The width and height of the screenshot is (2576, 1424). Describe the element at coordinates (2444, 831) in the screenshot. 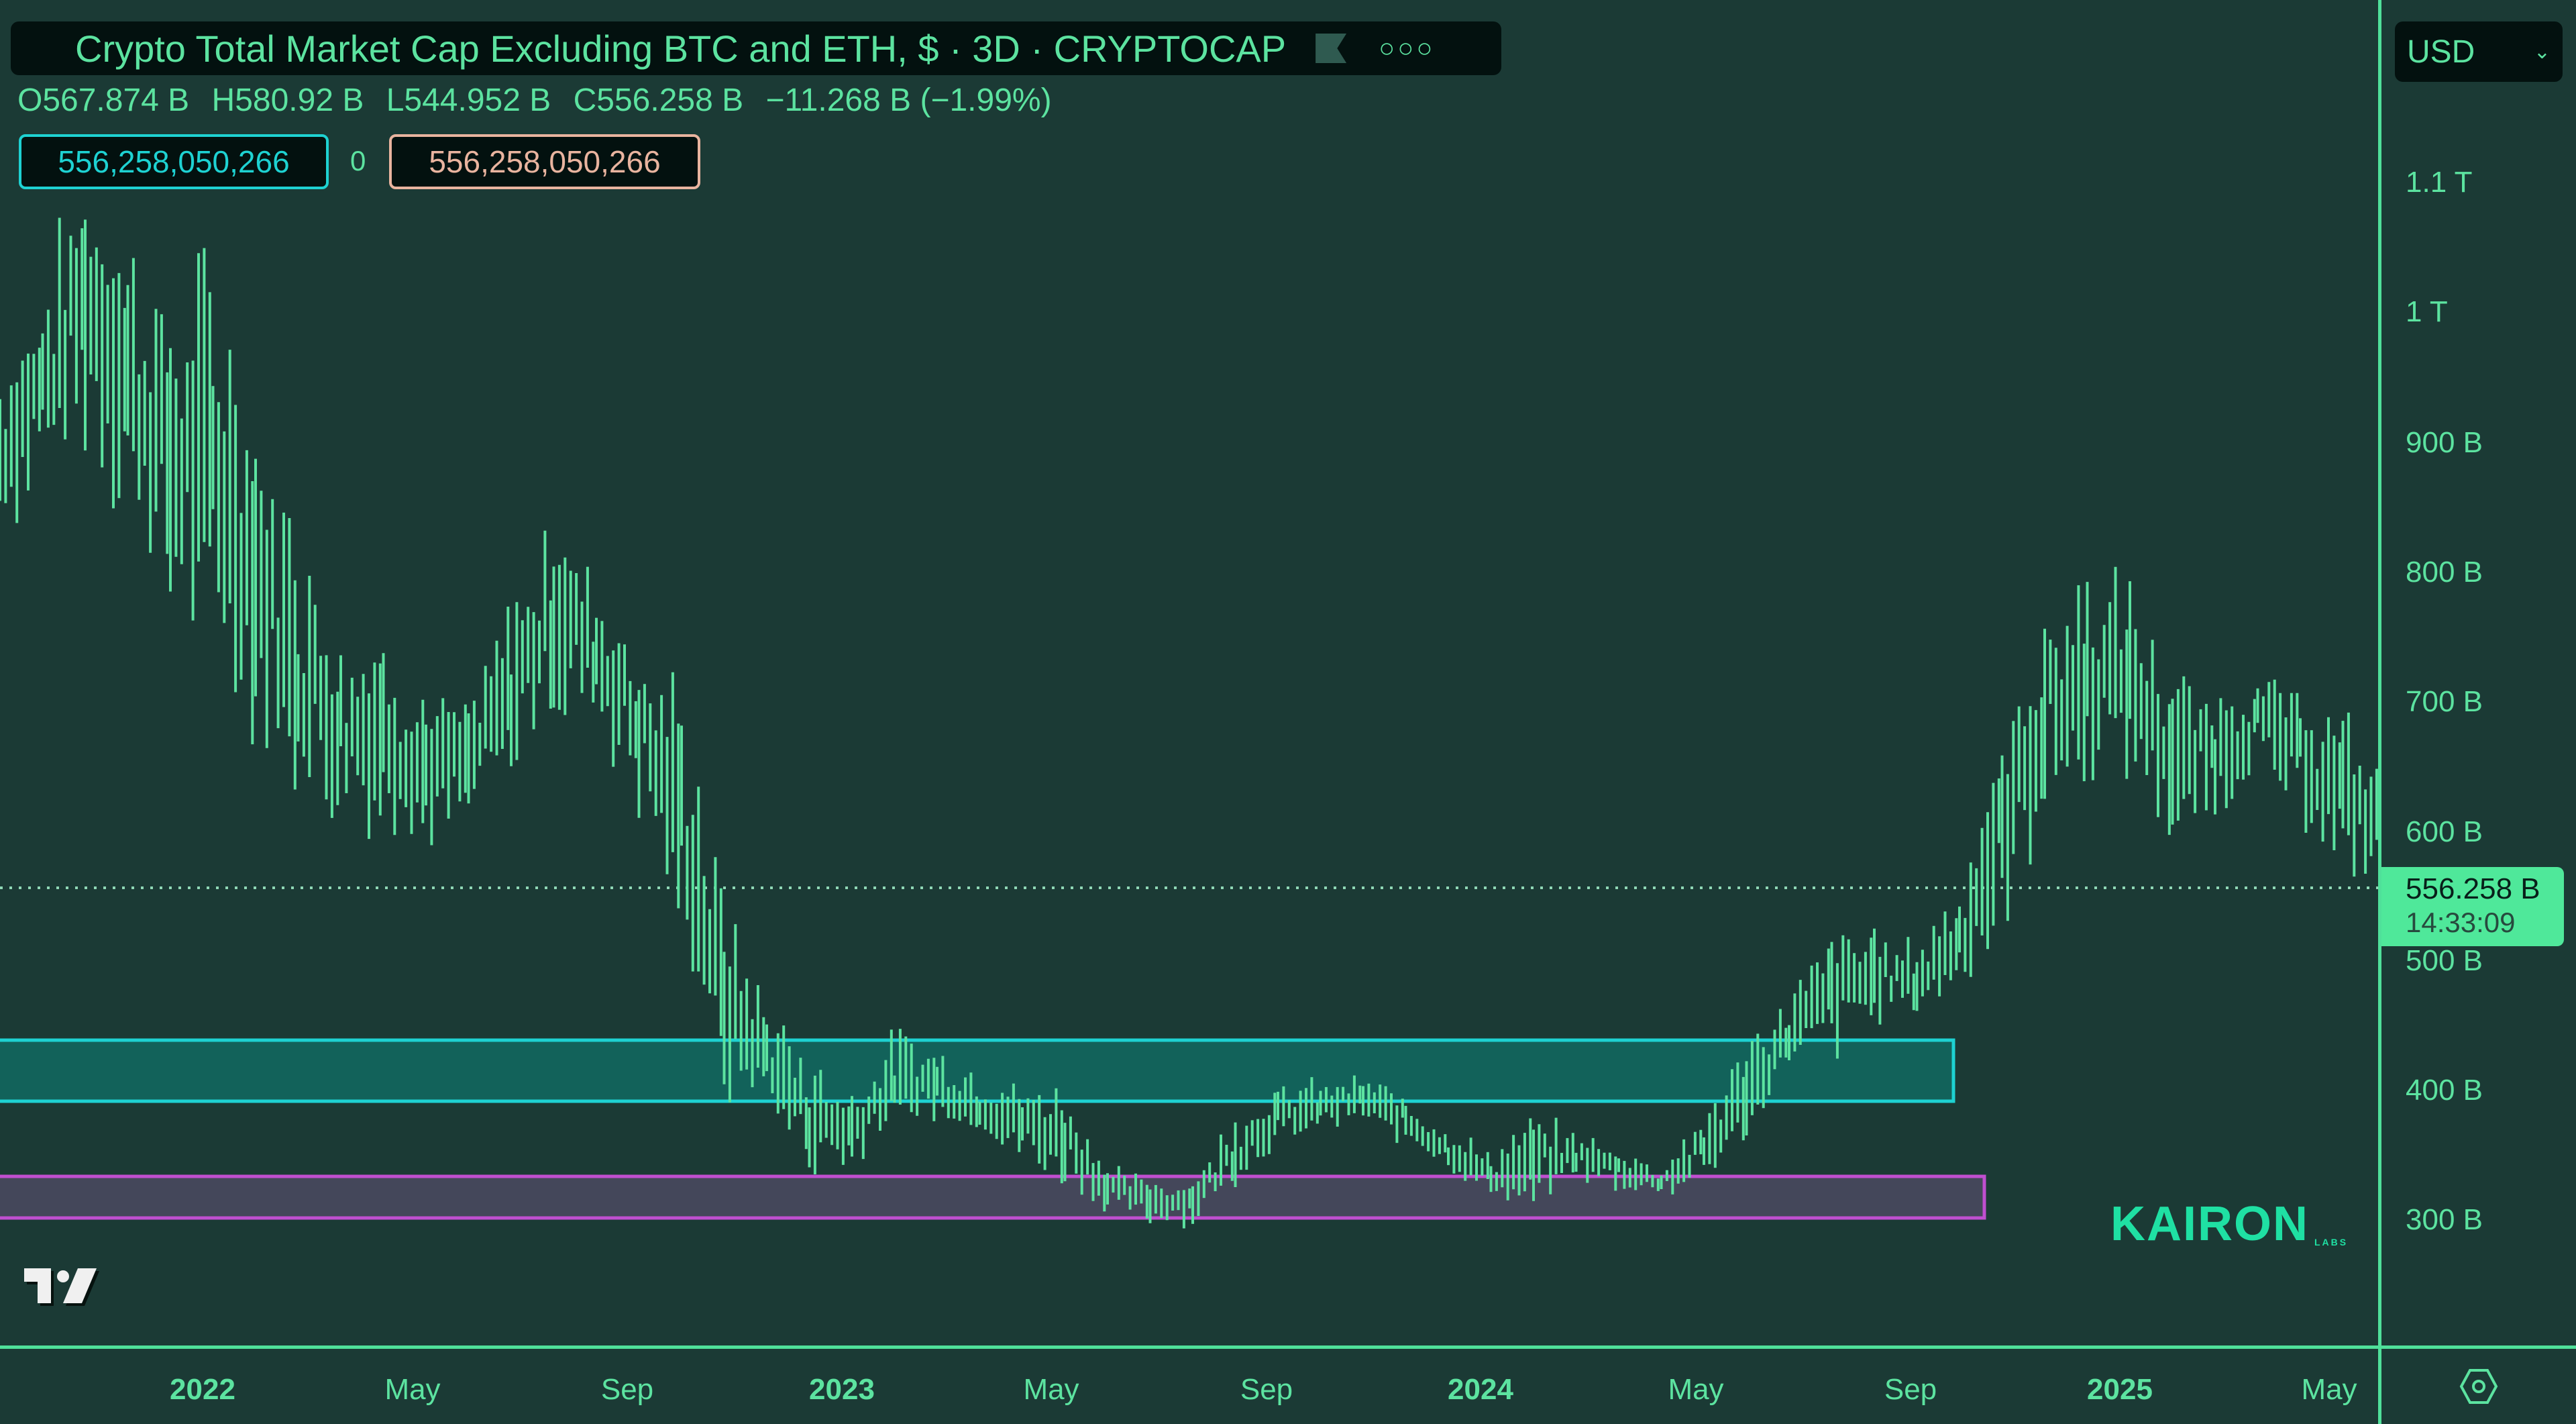

I see `y-tick: 600 B` at that location.